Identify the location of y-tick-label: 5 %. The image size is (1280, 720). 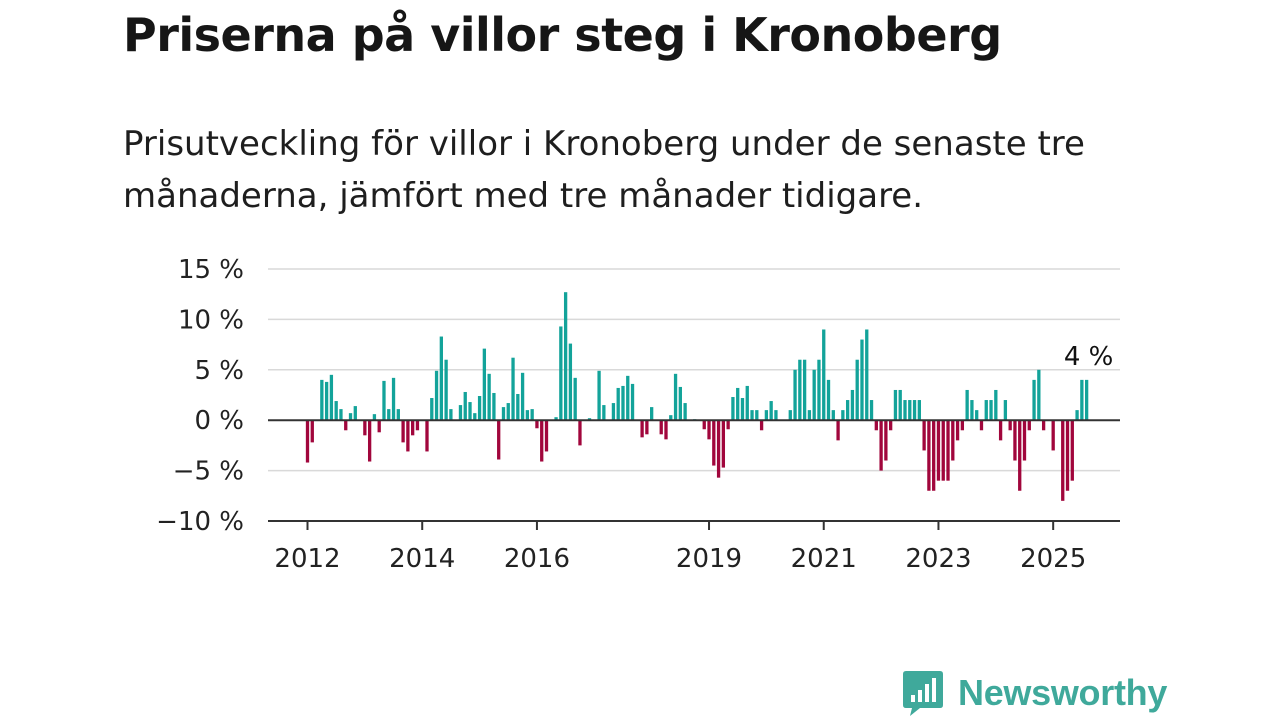
(219, 371).